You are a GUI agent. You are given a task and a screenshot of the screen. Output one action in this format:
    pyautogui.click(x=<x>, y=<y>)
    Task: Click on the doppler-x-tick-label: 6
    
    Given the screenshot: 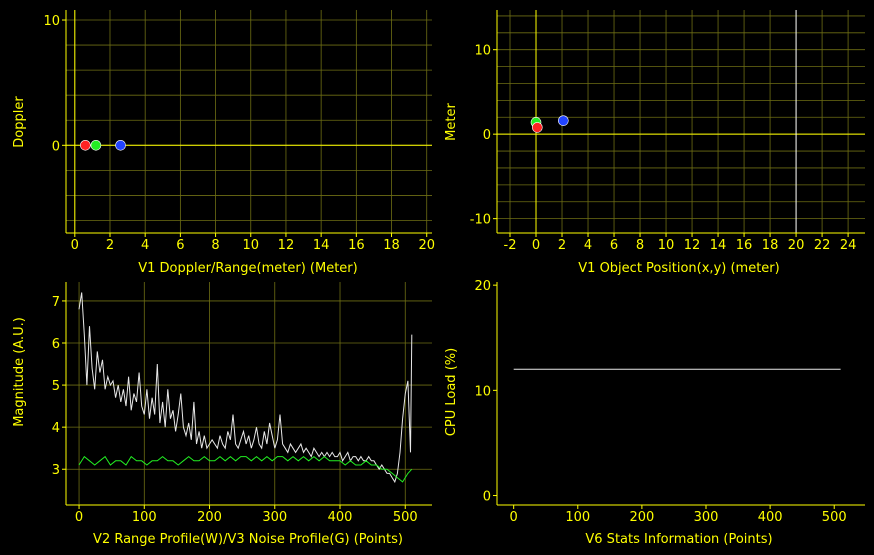 What is the action you would take?
    pyautogui.click(x=180, y=245)
    